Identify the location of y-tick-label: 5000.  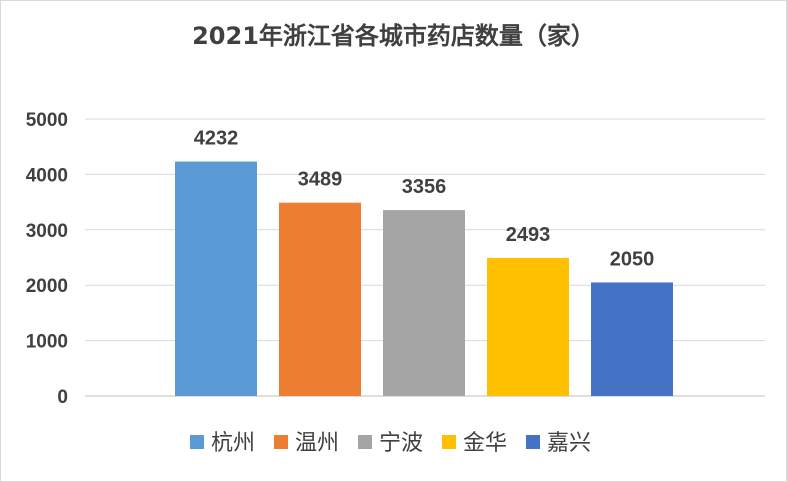
(47, 120).